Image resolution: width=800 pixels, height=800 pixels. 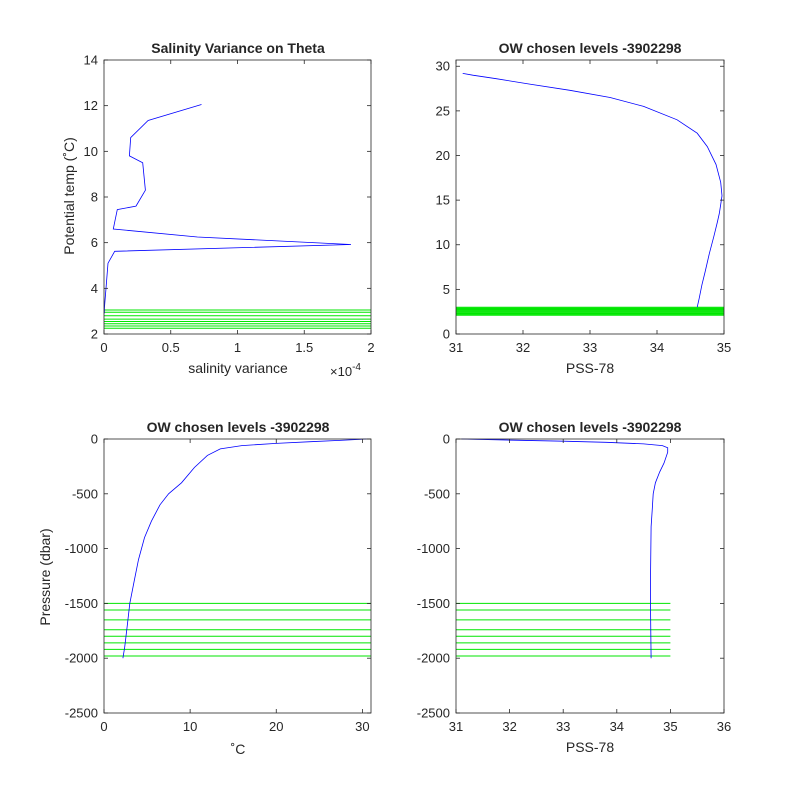 I want to click on y-axis-label: Potential temp (˚C), so click(x=69, y=195).